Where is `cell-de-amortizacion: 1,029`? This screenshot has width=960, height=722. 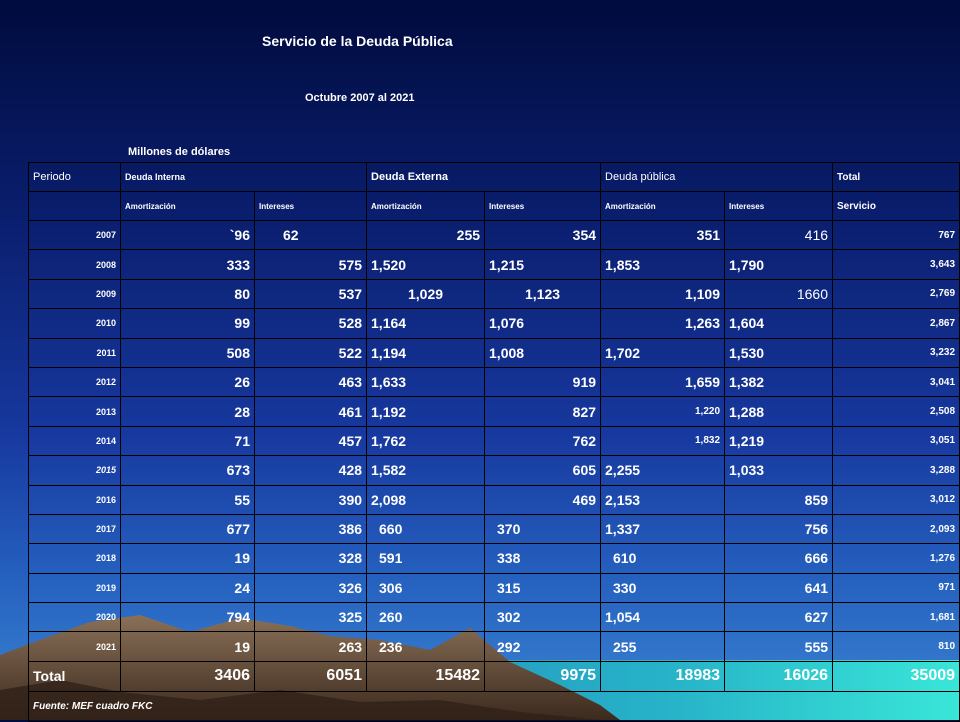
cell-de-amortizacion: 1,029 is located at coordinates (426, 294).